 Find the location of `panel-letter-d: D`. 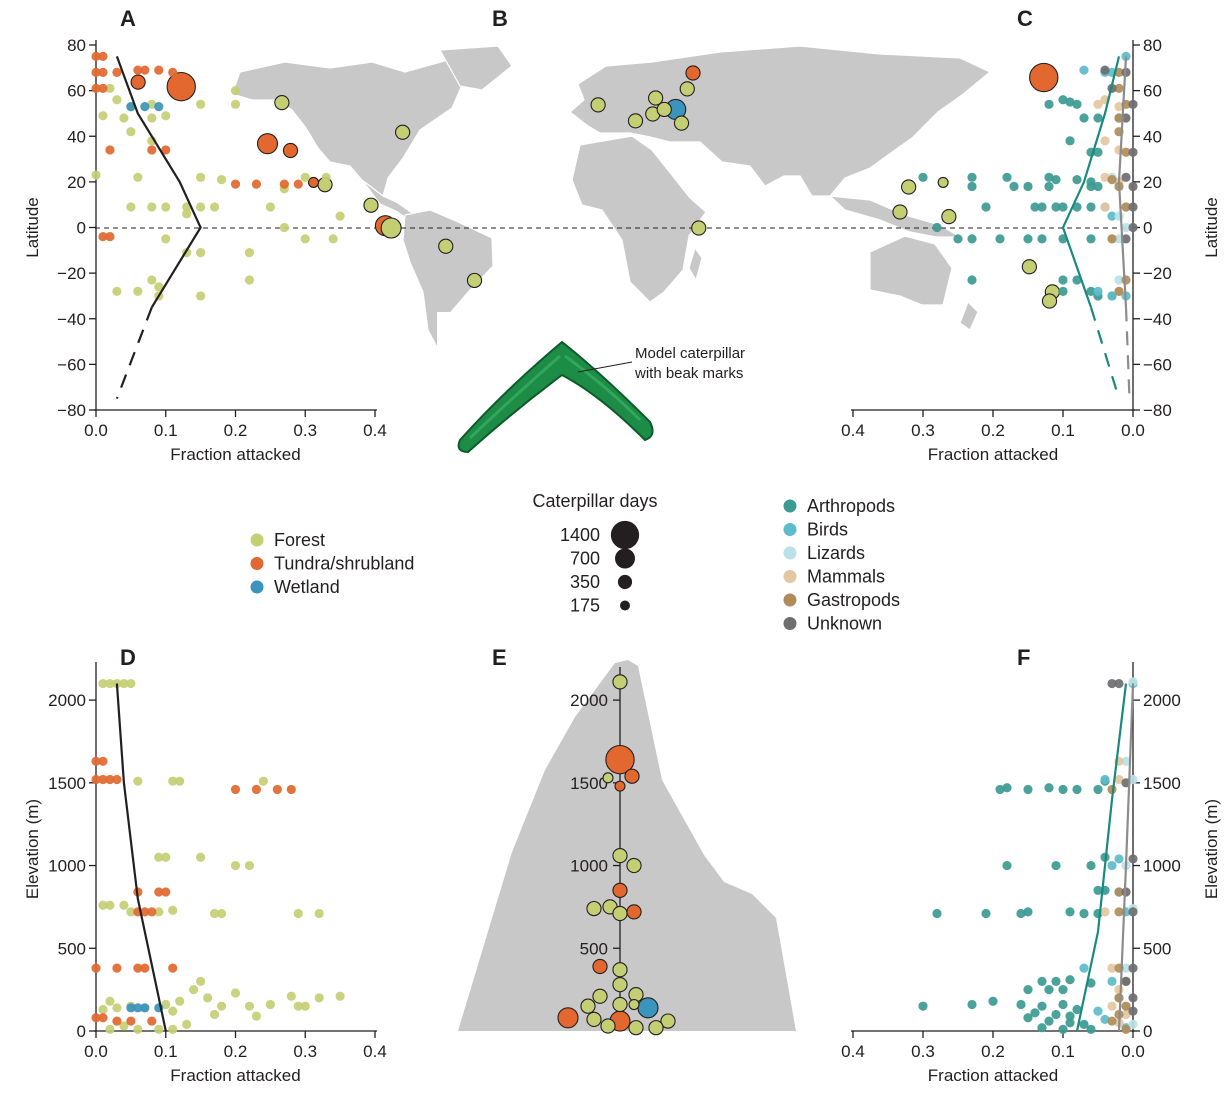

panel-letter-d: D is located at coordinates (128, 657).